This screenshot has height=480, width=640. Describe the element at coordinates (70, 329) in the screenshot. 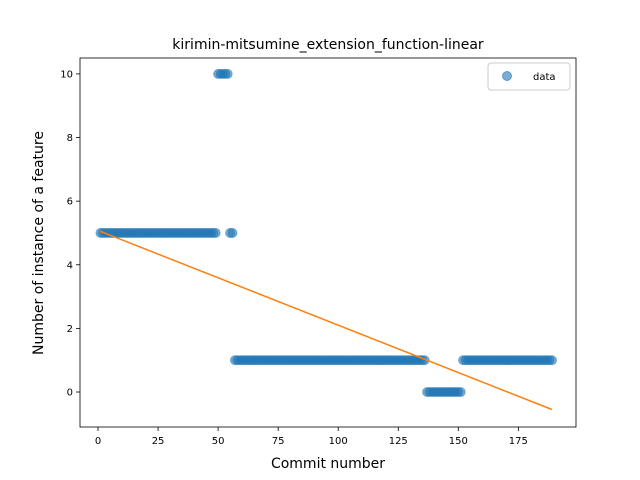

I see `y-tick-label: 2` at that location.